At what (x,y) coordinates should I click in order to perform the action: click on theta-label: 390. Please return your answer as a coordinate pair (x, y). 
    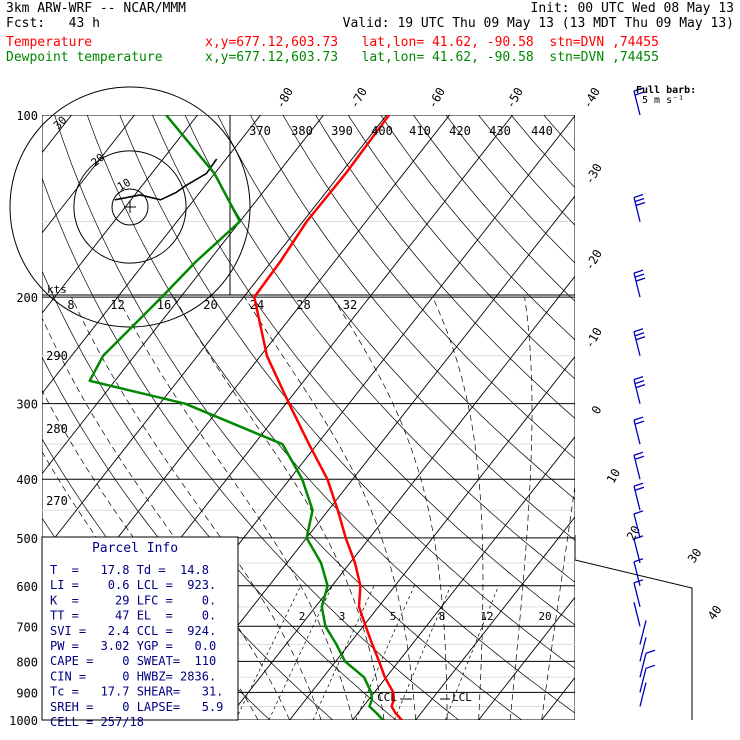
    Looking at the image, I should click on (342, 131).